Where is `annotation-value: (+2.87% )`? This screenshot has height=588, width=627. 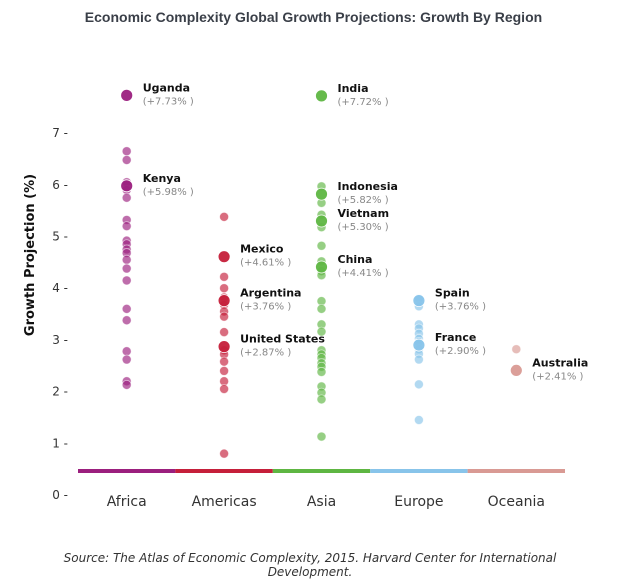 annotation-value: (+2.87% ) is located at coordinates (265, 353).